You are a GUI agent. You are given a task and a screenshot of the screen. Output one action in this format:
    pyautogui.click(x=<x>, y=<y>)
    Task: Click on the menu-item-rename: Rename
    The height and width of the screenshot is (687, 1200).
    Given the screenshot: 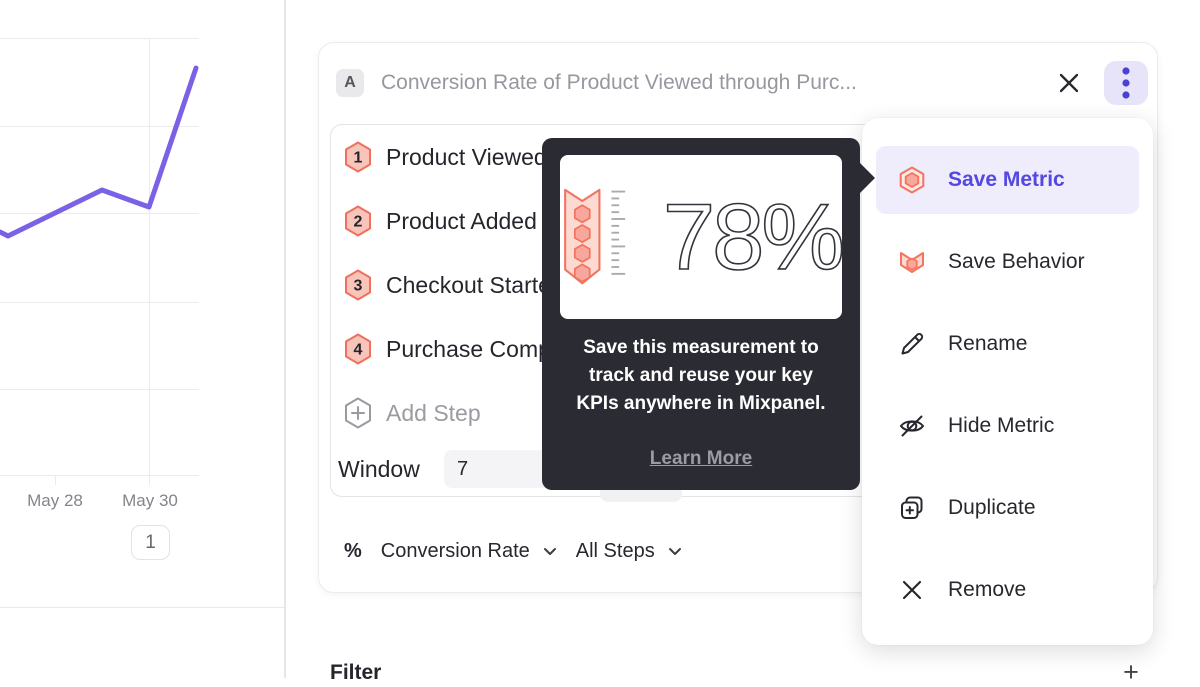 What is the action you would take?
    pyautogui.click(x=1007, y=344)
    